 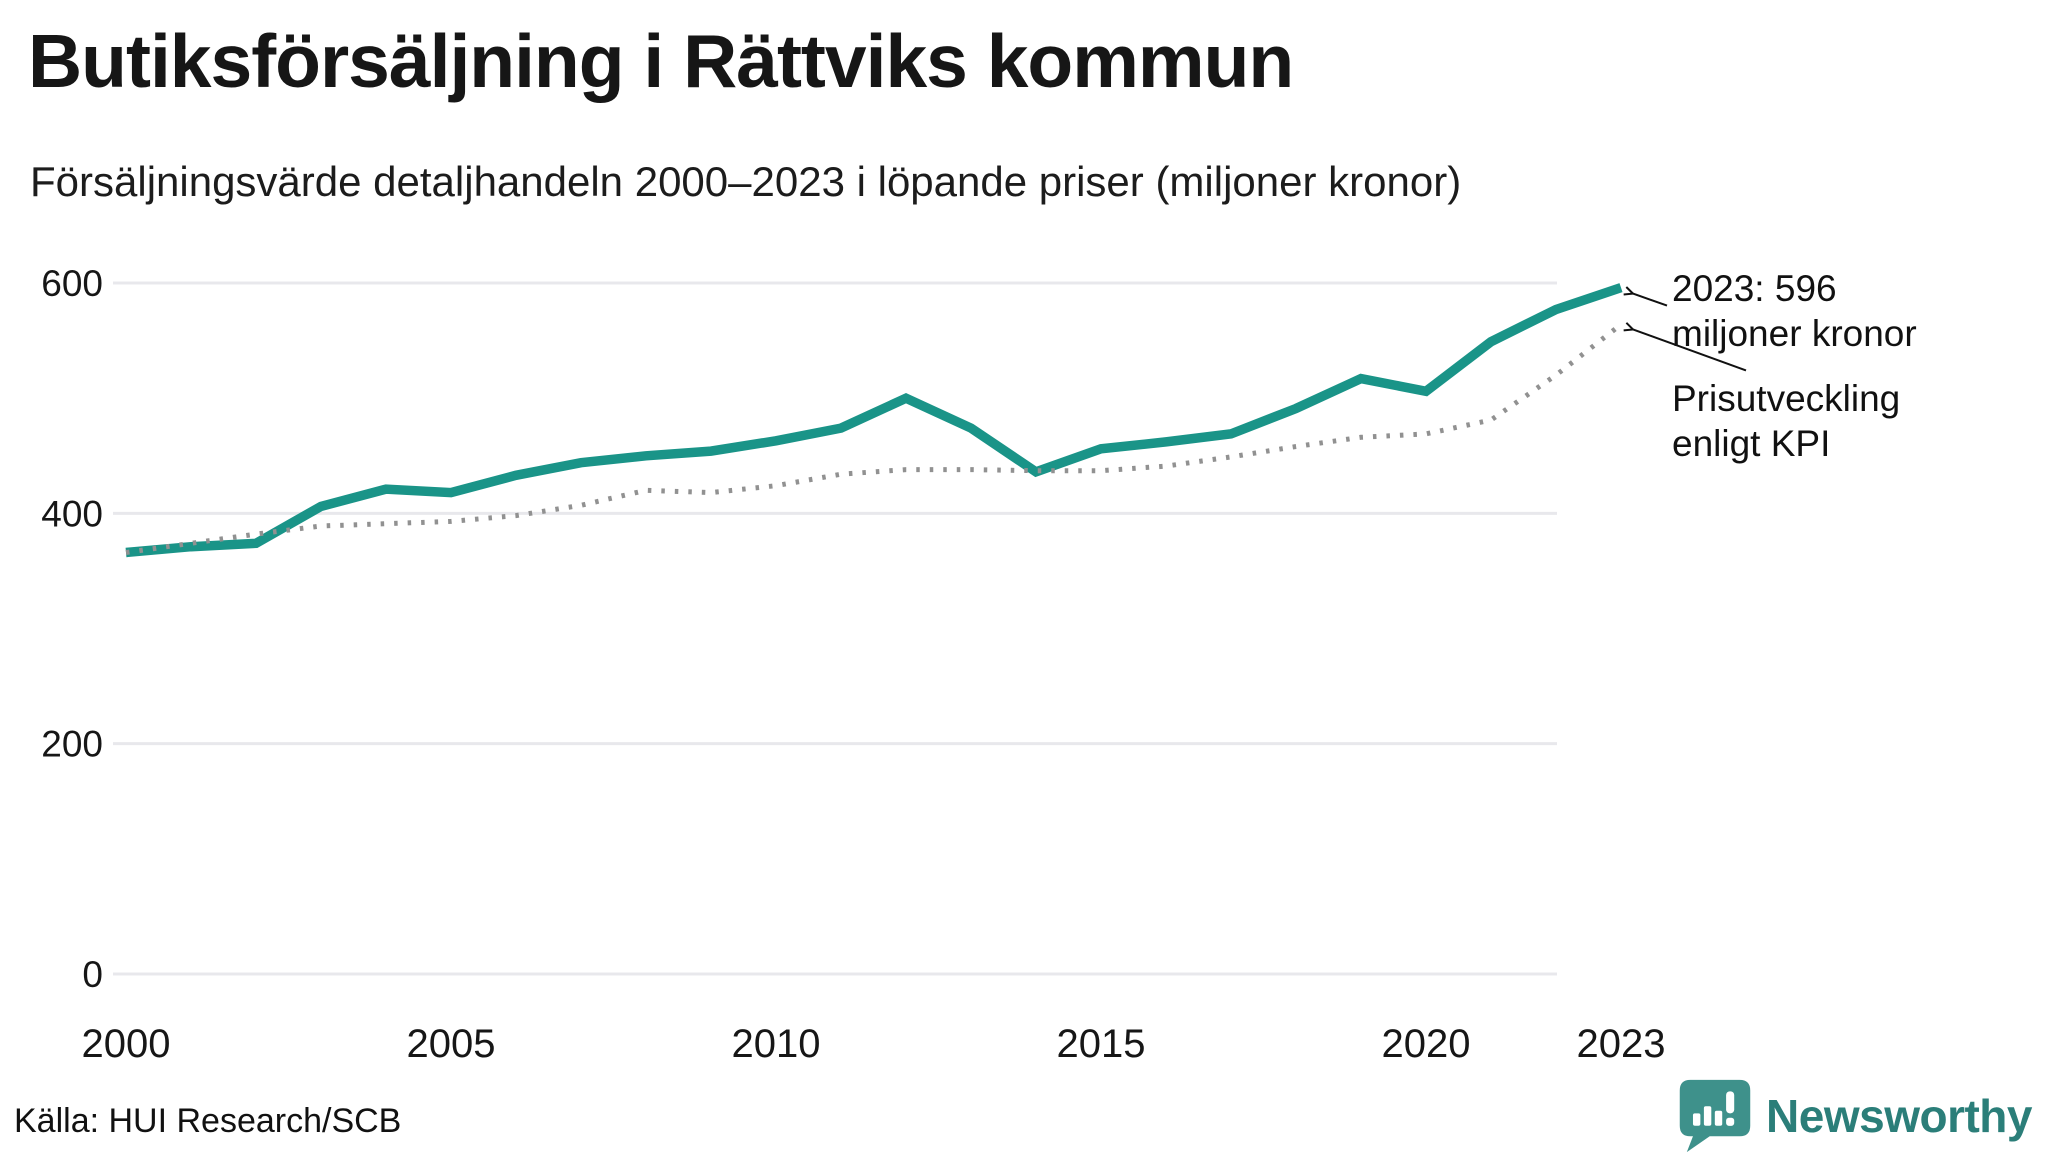 What do you see at coordinates (661, 61) in the screenshot?
I see `page-title: Butiksförsäljning i Rättviks kommun` at bounding box center [661, 61].